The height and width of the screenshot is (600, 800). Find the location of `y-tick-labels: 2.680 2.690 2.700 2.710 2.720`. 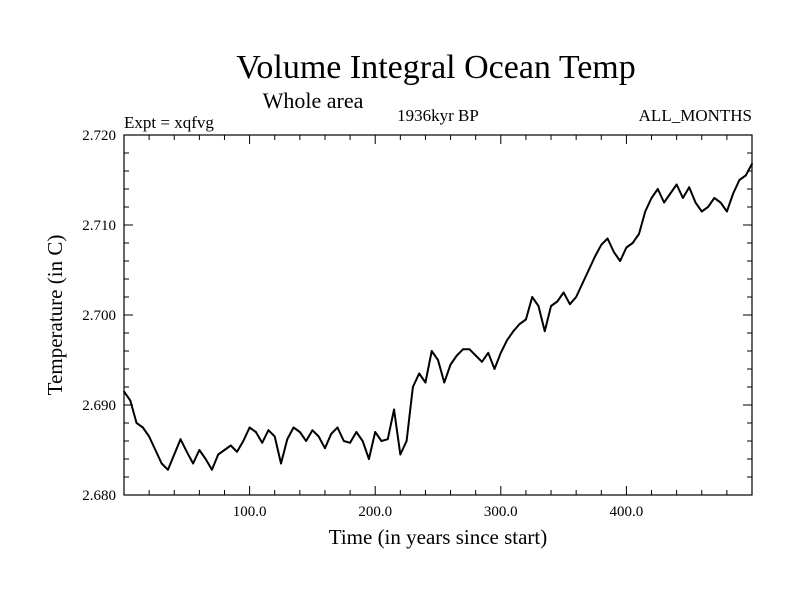

y-tick-labels: 2.680 2.690 2.700 2.710 2.720 is located at coordinates (99, 316).